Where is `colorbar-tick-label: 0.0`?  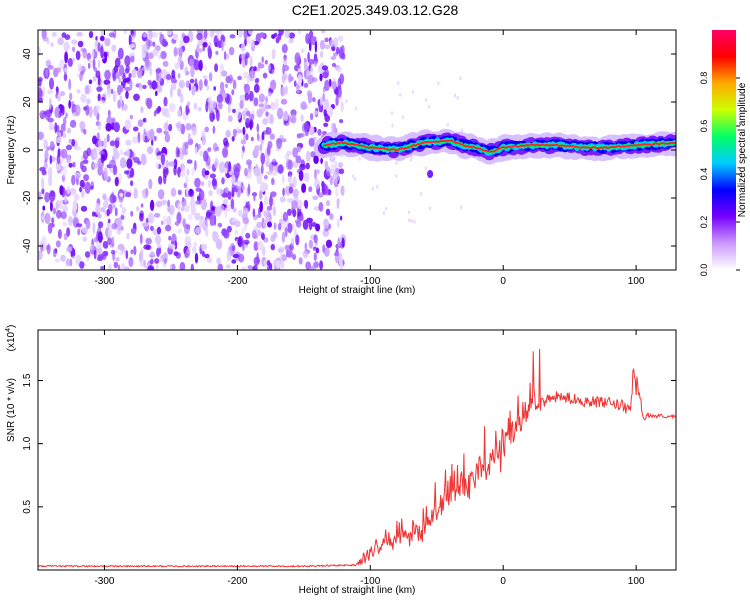 colorbar-tick-label: 0.0 is located at coordinates (704, 270).